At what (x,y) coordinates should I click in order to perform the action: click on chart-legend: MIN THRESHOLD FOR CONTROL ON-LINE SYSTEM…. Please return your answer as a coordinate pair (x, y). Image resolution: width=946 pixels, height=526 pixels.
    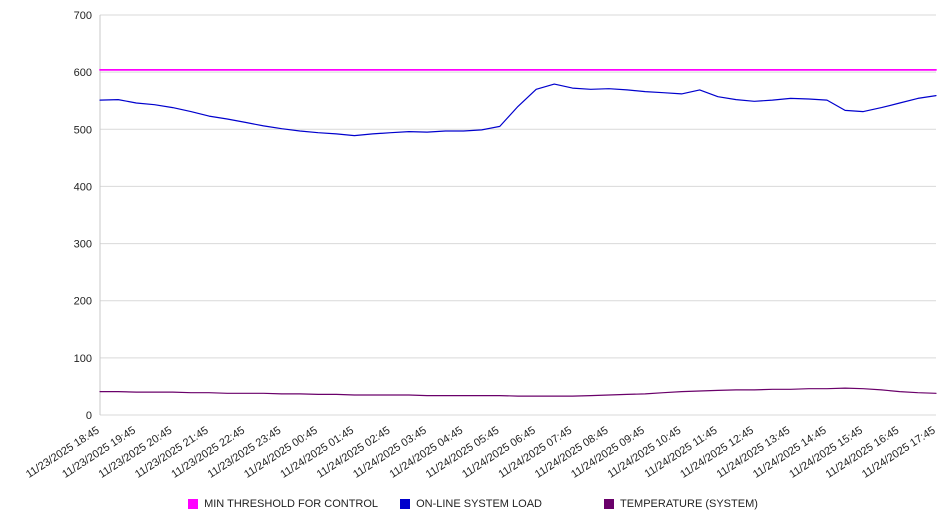
    Looking at the image, I should click on (473, 504).